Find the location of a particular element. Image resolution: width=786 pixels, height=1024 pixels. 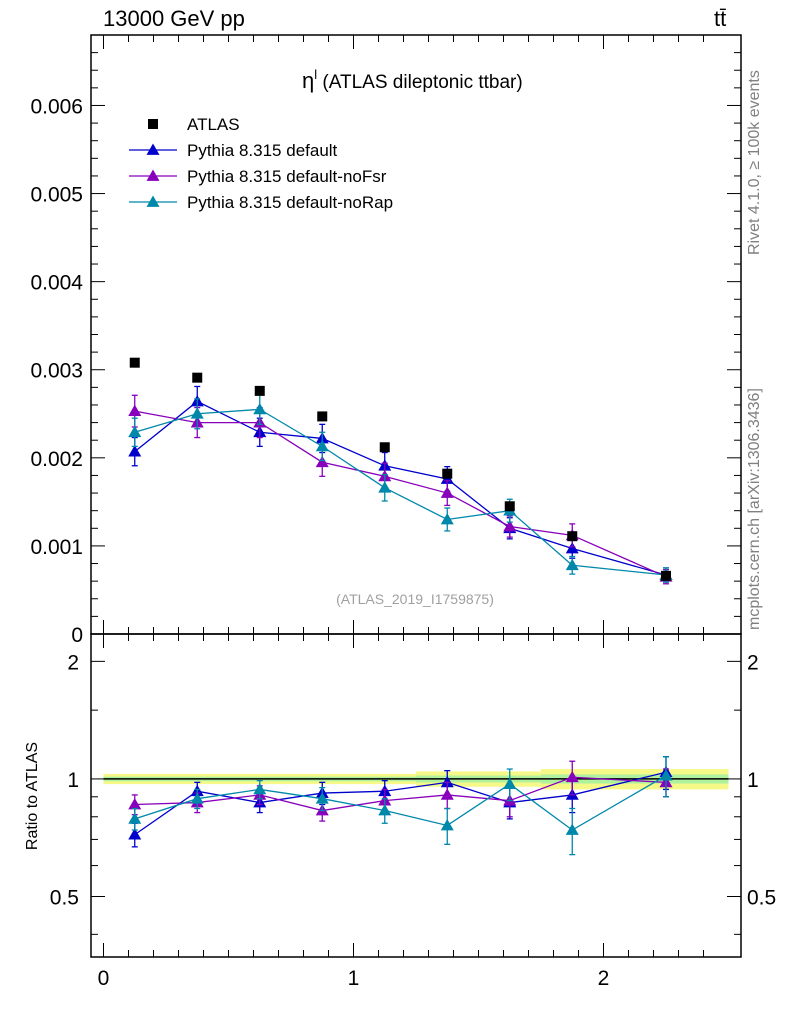

main-y-tick-label: 0.006 is located at coordinates (56, 106).